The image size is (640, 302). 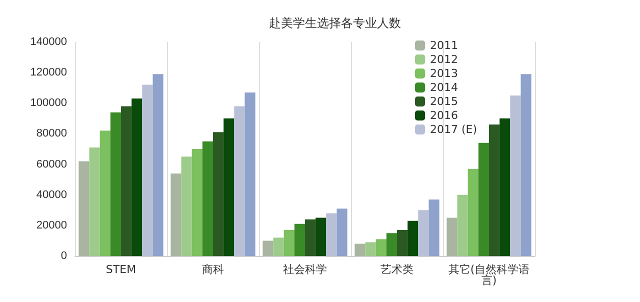 I want to click on y-tick-label: 60000, so click(x=51, y=164).